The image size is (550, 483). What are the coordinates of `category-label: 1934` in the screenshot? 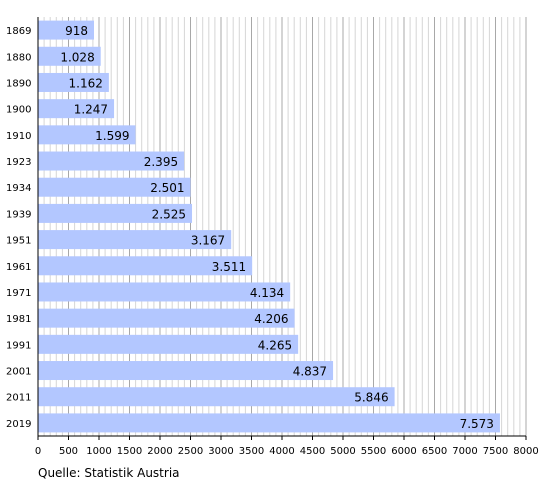 It's located at (18, 188).